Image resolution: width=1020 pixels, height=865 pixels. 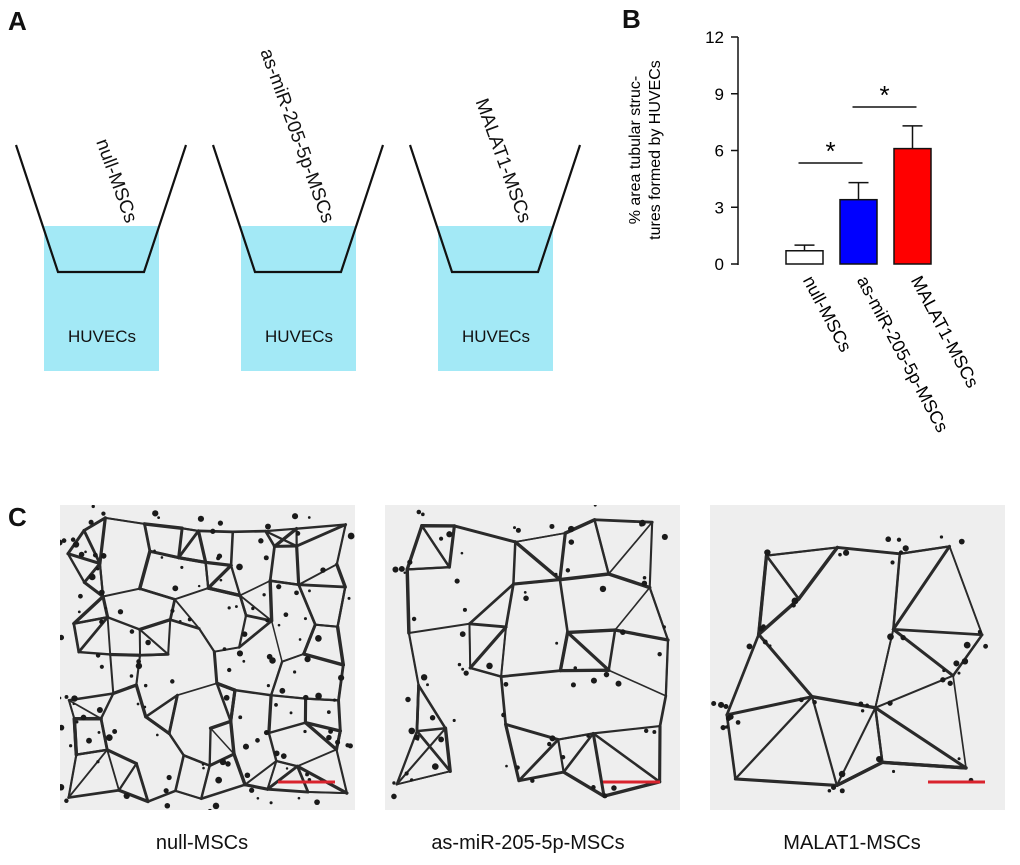 I want to click on insert-label: as-miR-205-5p-MSCs, so click(x=296, y=136).